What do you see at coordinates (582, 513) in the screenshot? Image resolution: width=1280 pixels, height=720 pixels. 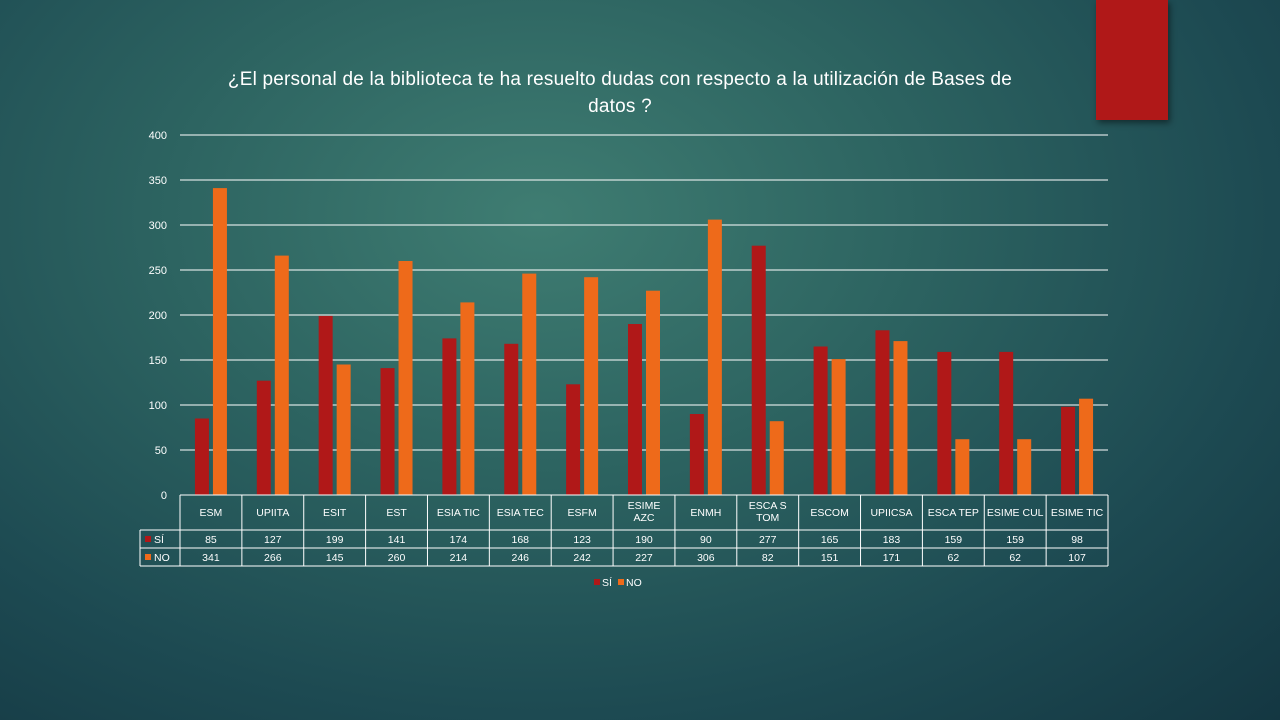 I see `x-tick-label: ESFM` at bounding box center [582, 513].